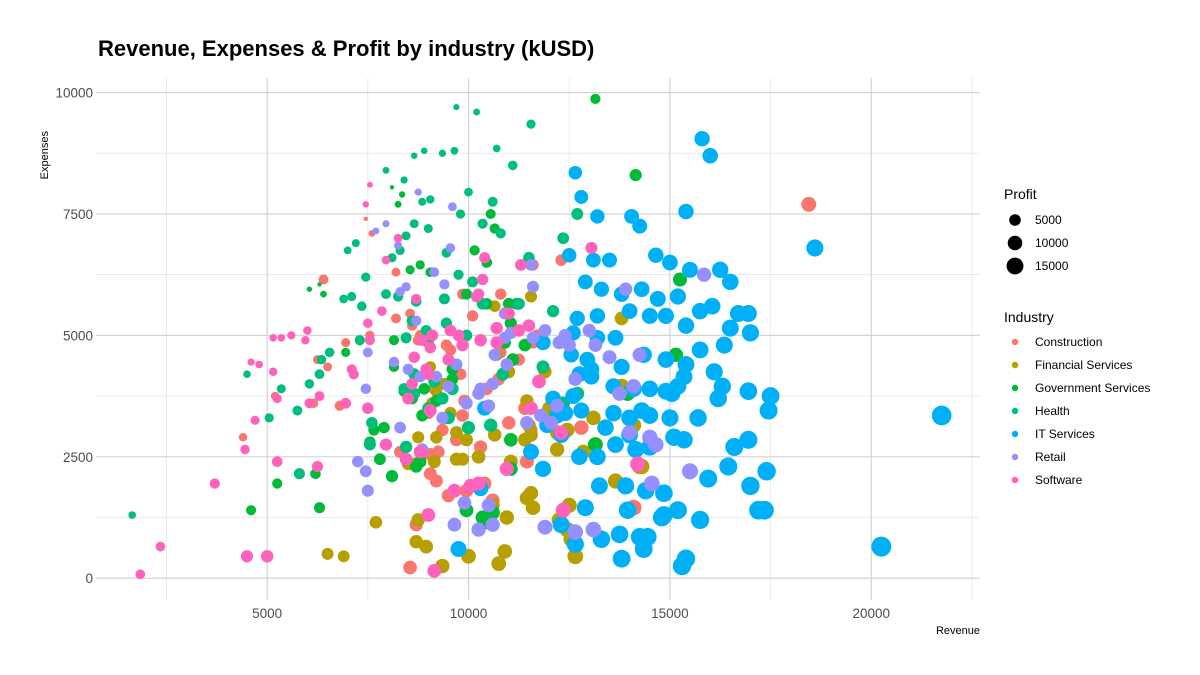 Image resolution: width=1200 pixels, height=675 pixels. I want to click on y-tick-label: 10000, so click(74, 93).